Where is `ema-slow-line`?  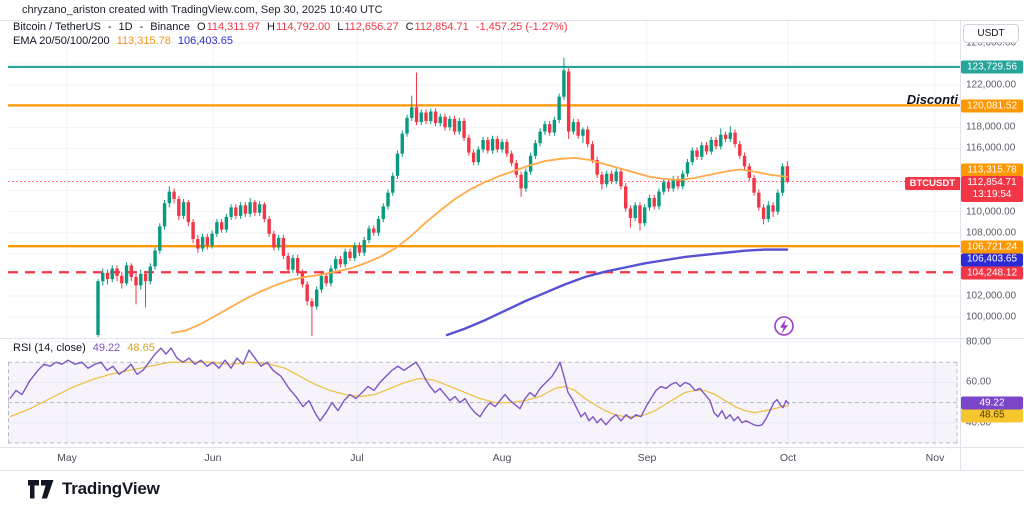 ema-slow-line is located at coordinates (617, 292).